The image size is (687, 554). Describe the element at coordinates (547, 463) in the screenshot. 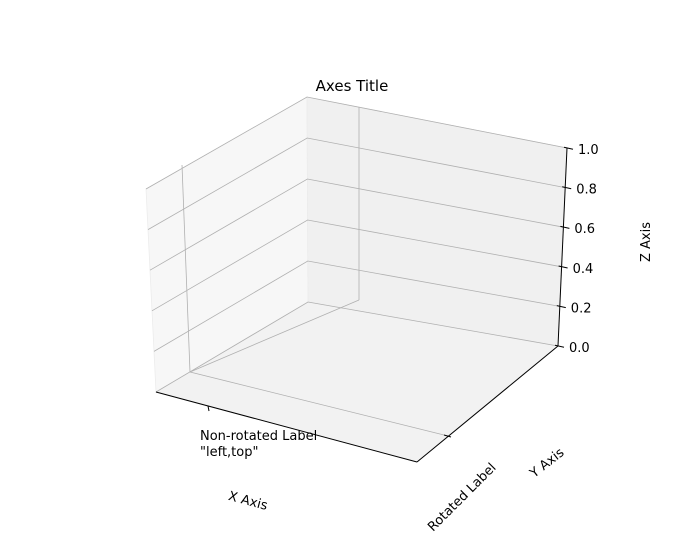

I see `y-axis-label: Y Axis` at that location.